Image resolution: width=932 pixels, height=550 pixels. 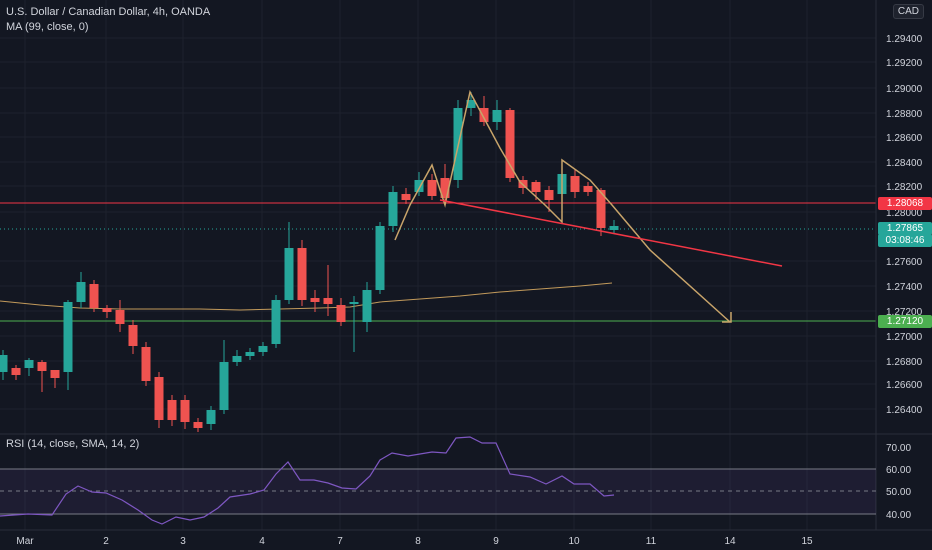 I want to click on price-tick-label: 1.28200, so click(x=904, y=187).